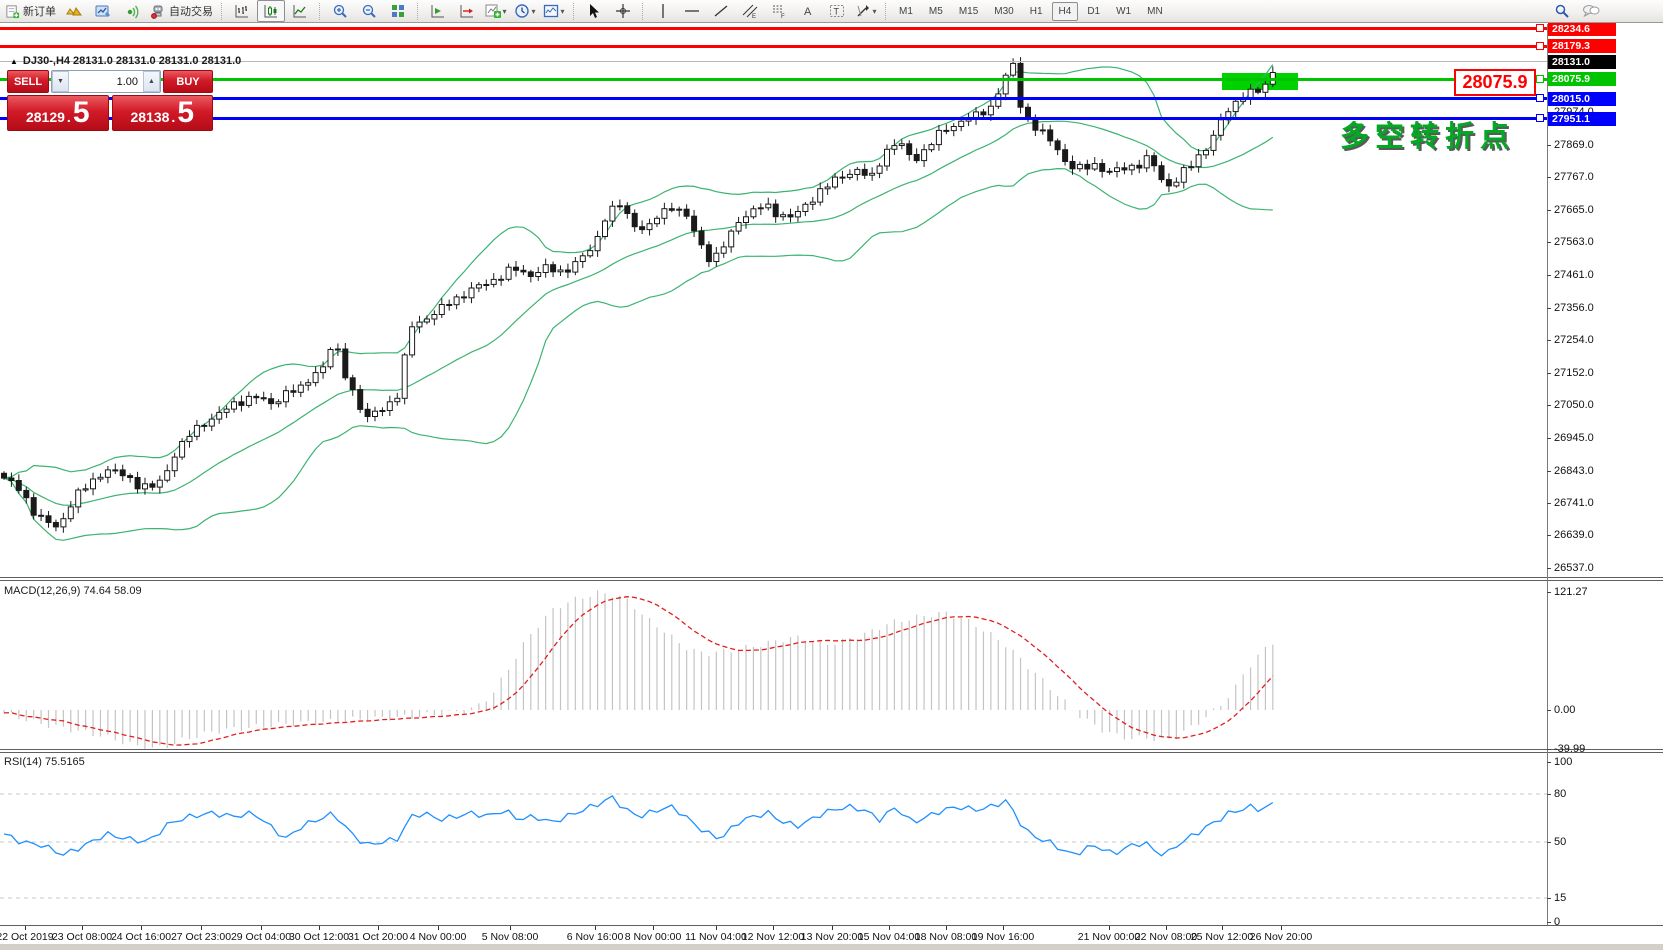 This screenshot has width=1663, height=950. Describe the element at coordinates (1094, 11) in the screenshot. I see `timeframe-d1: D1` at that location.